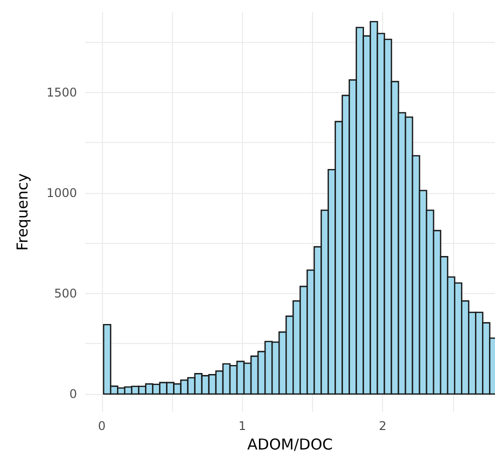 The width and height of the screenshot is (495, 457). Describe the element at coordinates (102, 426) in the screenshot. I see `x-tick-label: 0` at that location.